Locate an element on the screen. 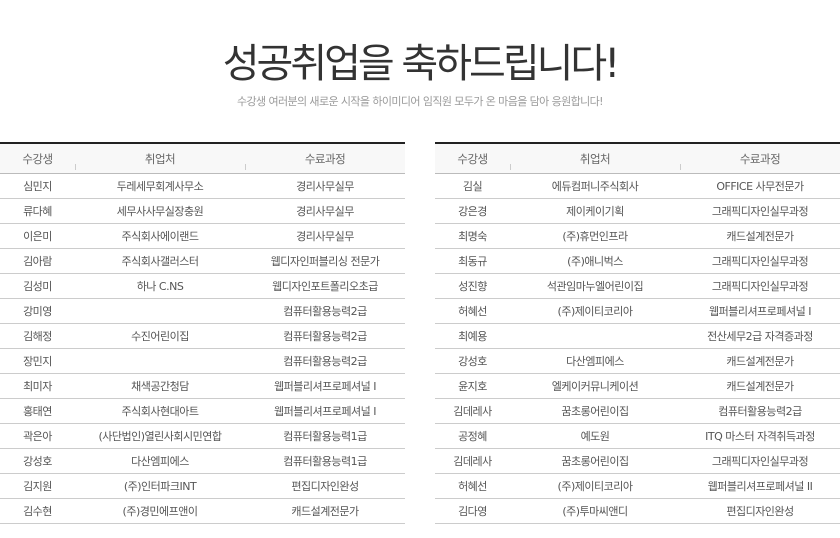  table-row: 김데레사 꿈초롱어린이집 컴퓨터활용능력2급 is located at coordinates (637, 411).